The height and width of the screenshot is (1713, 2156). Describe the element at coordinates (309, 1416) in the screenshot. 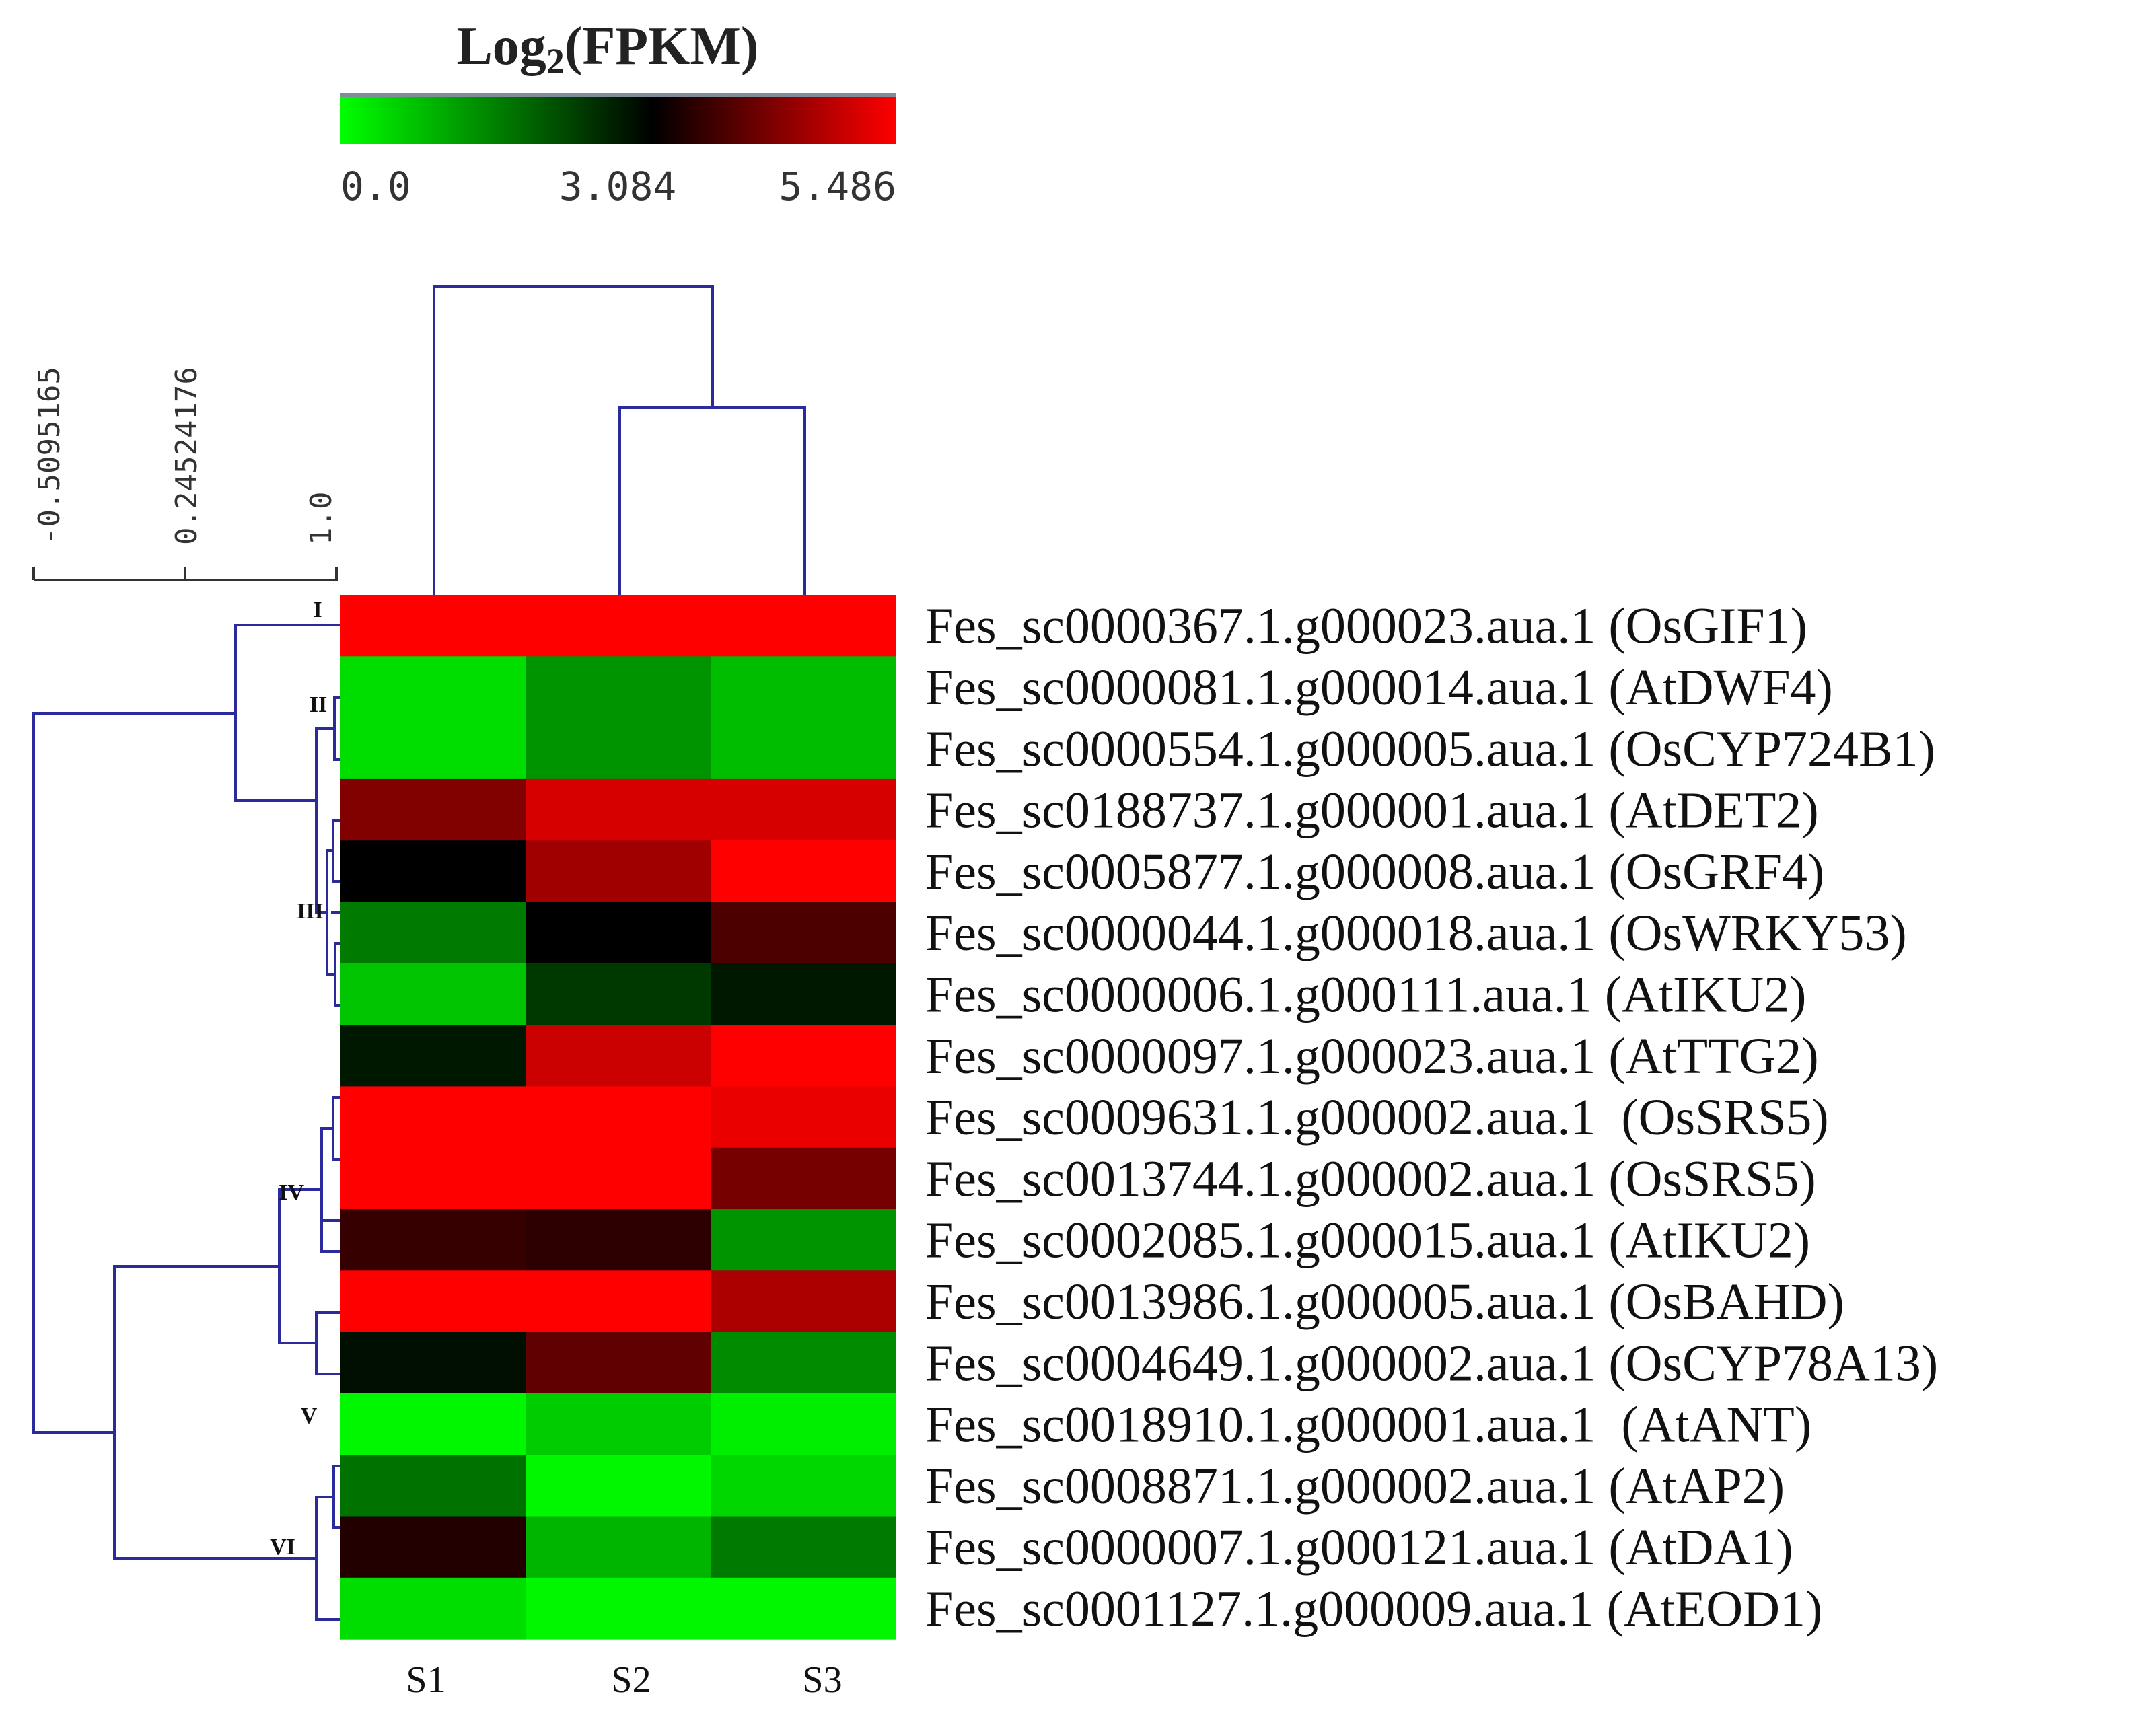

I see `cluster-label-v: V` at that location.